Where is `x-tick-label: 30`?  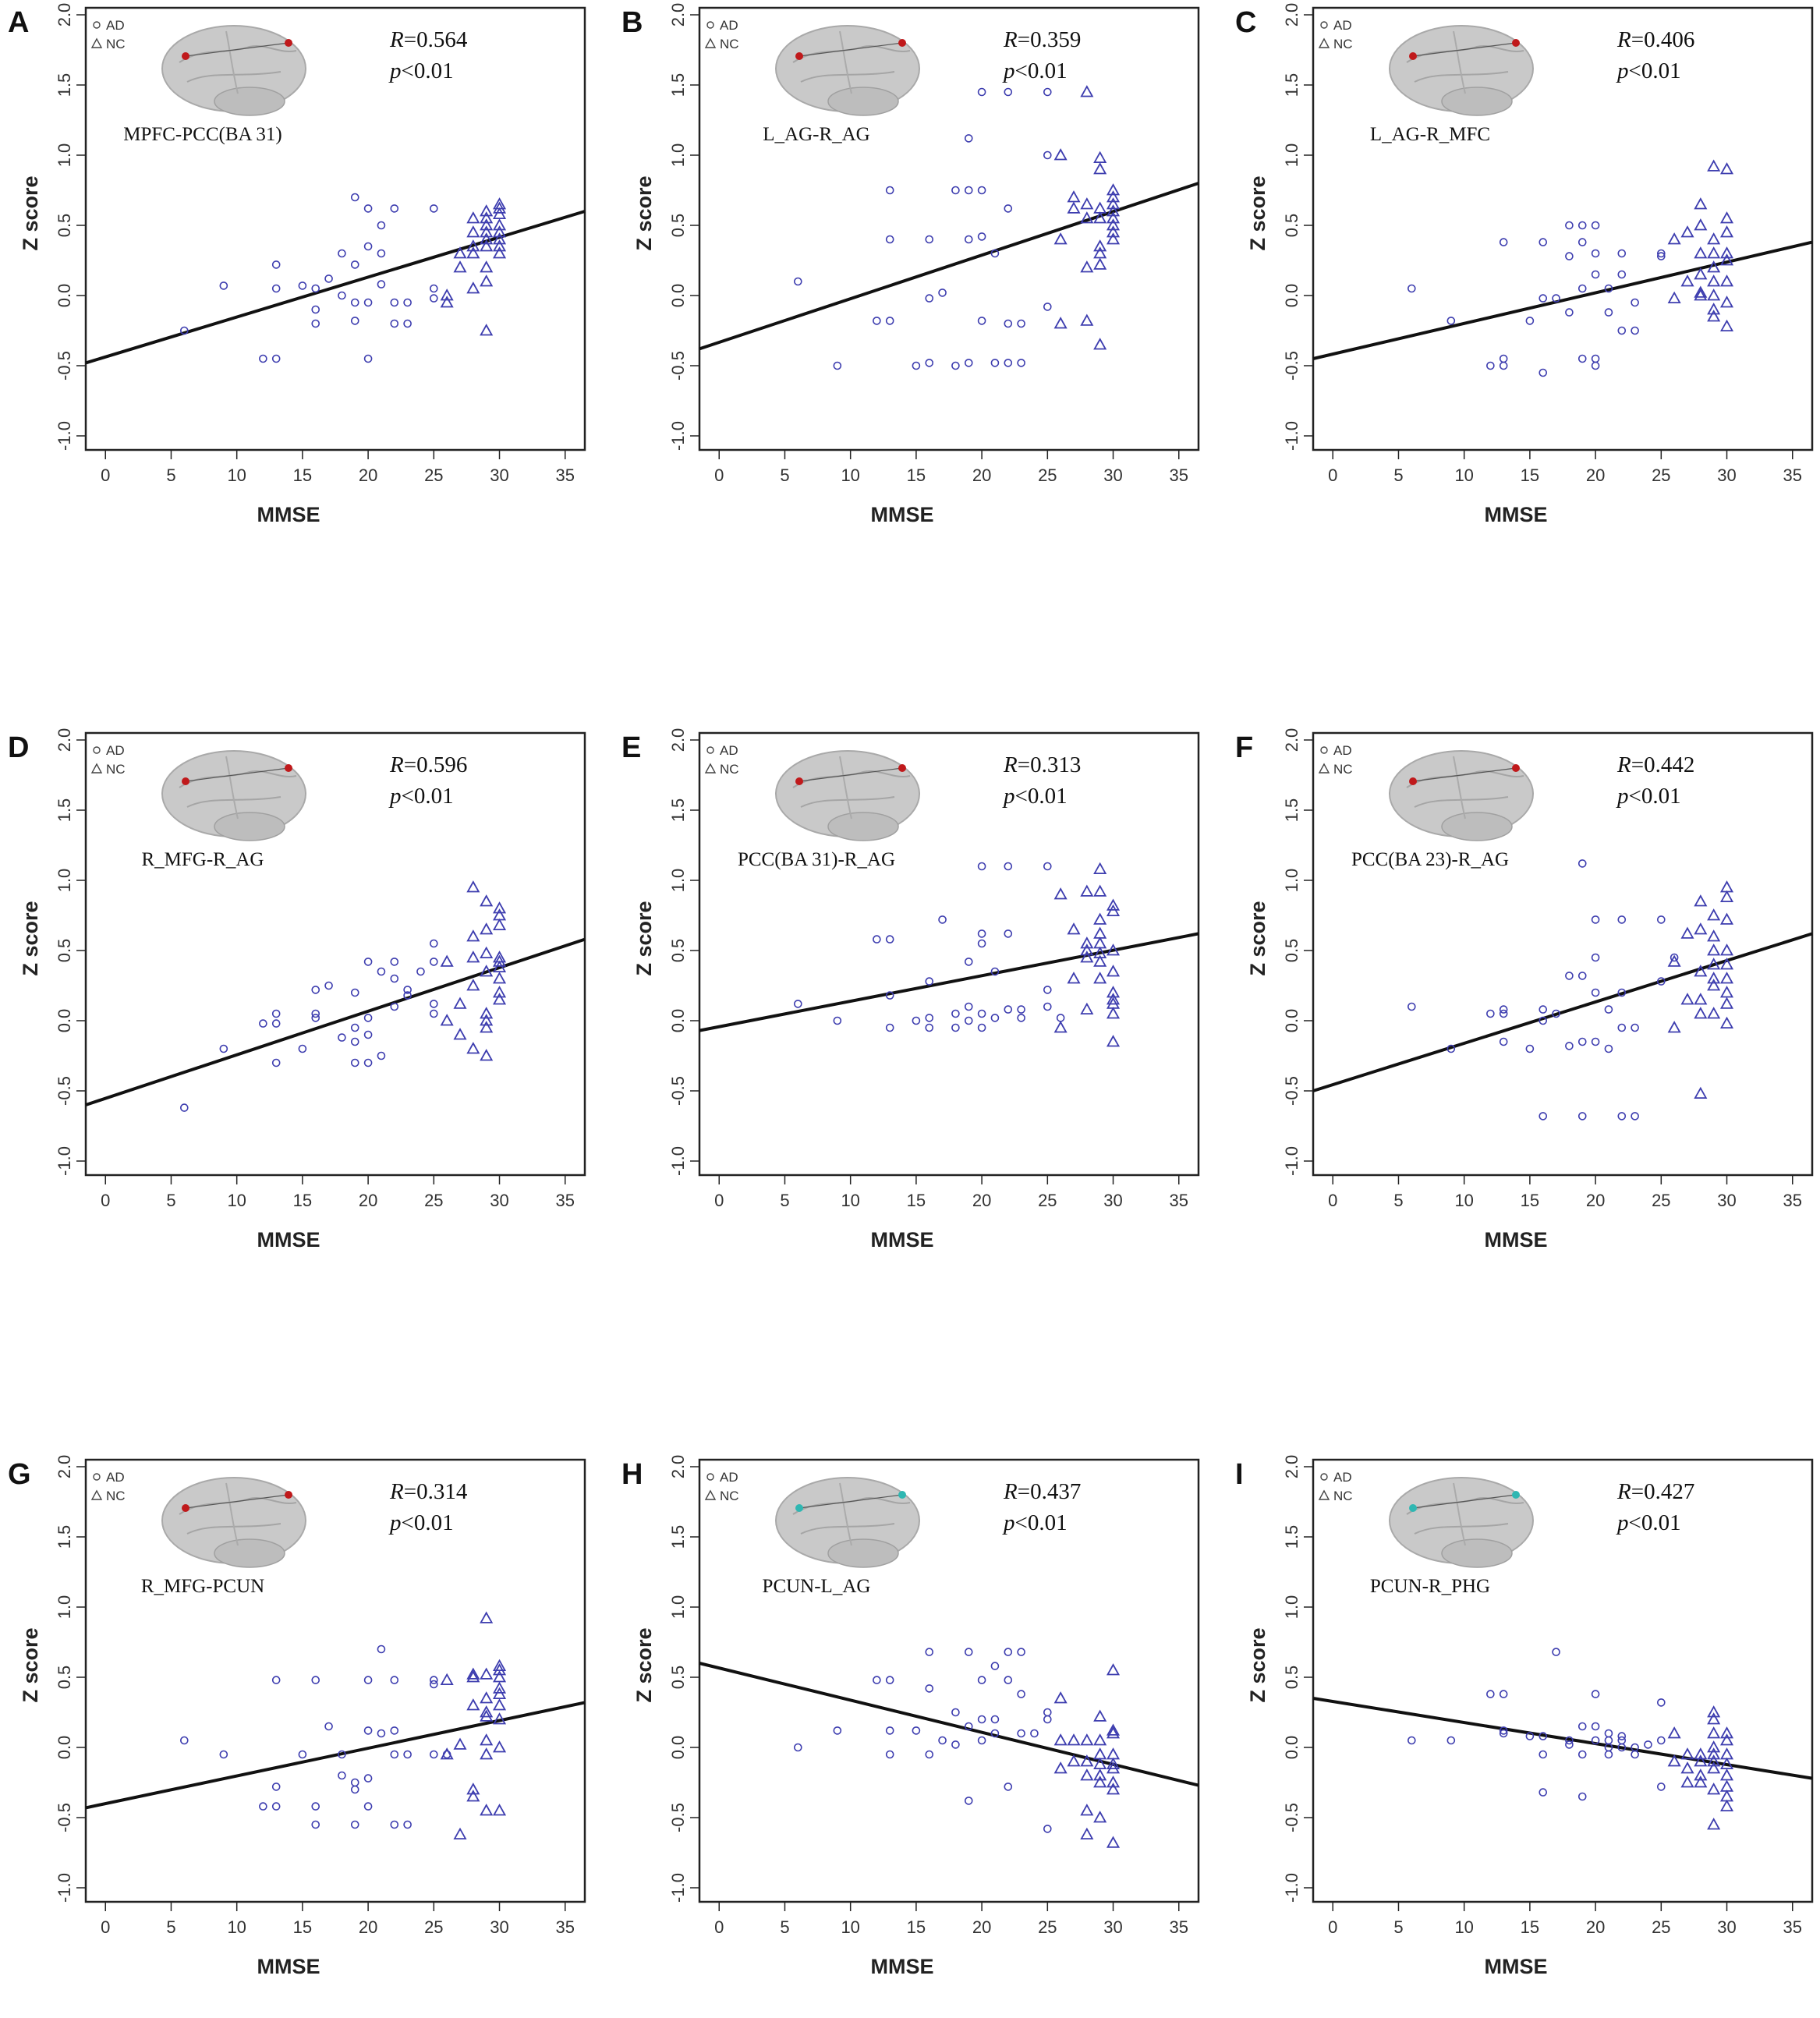 x-tick-label: 30 is located at coordinates (499, 1200).